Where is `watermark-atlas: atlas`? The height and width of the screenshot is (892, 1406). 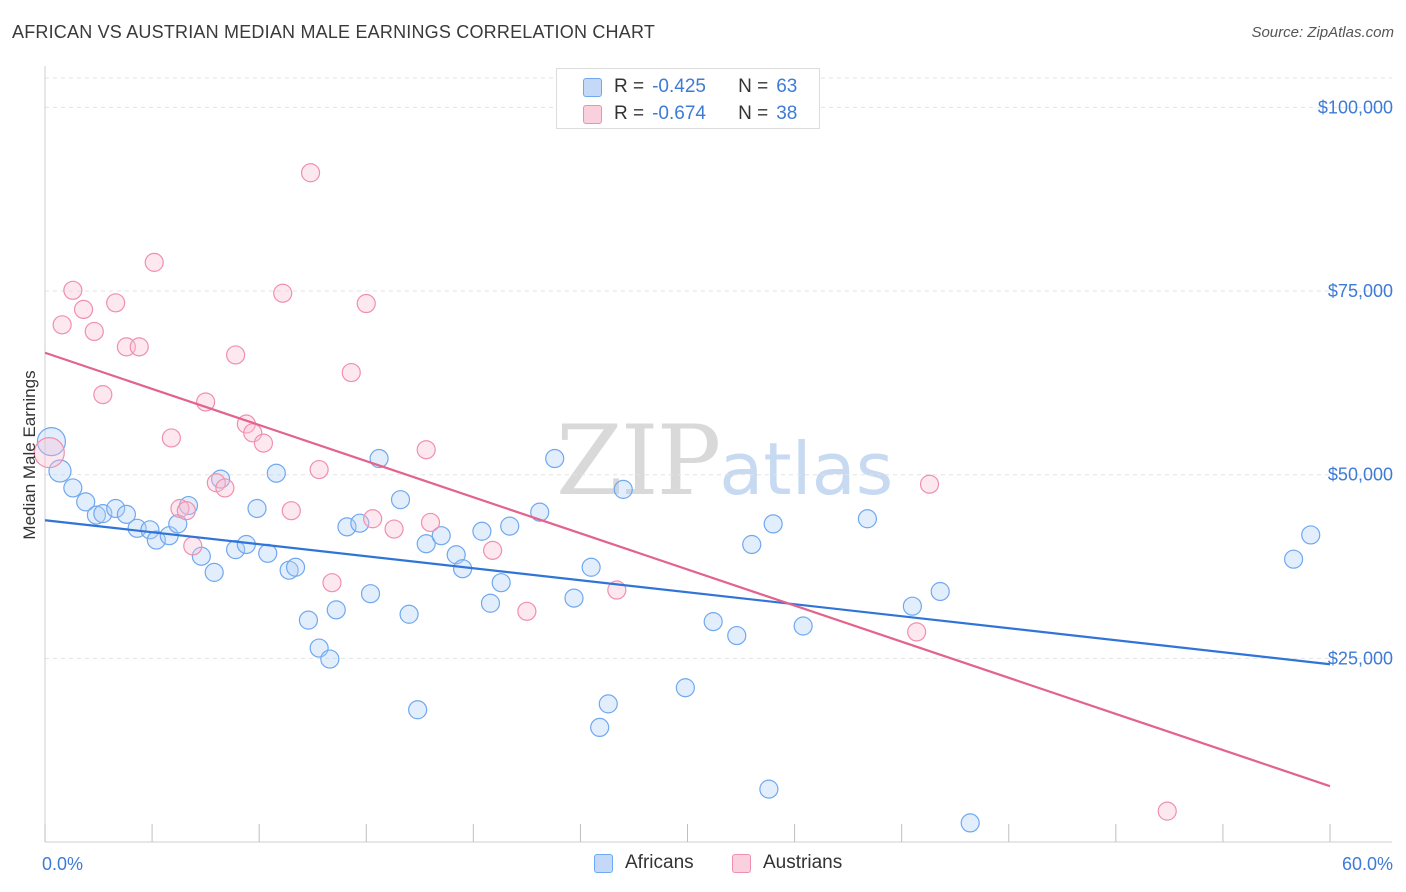 watermark-atlas: atlas is located at coordinates (806, 469).